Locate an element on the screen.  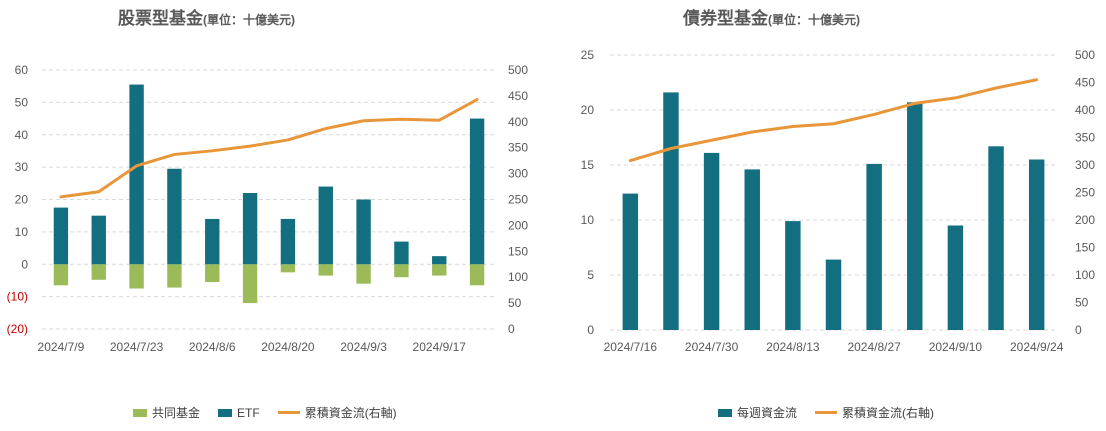
x-tick-label: 2024/7/30 is located at coordinates (712, 347).